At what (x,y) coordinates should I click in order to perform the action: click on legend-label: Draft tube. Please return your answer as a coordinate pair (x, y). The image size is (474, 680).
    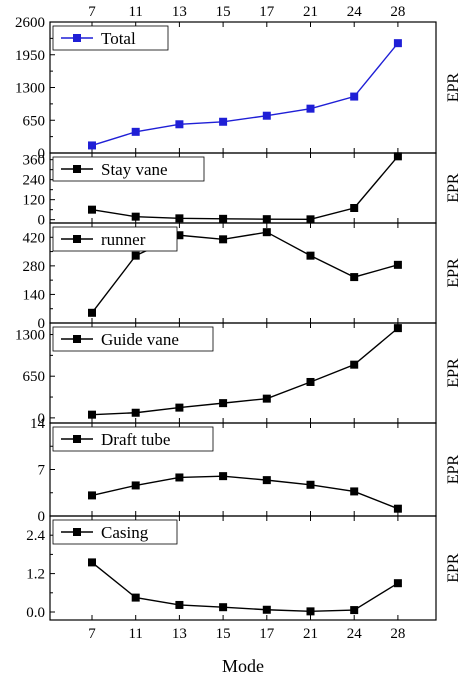
    Looking at the image, I should click on (135, 439).